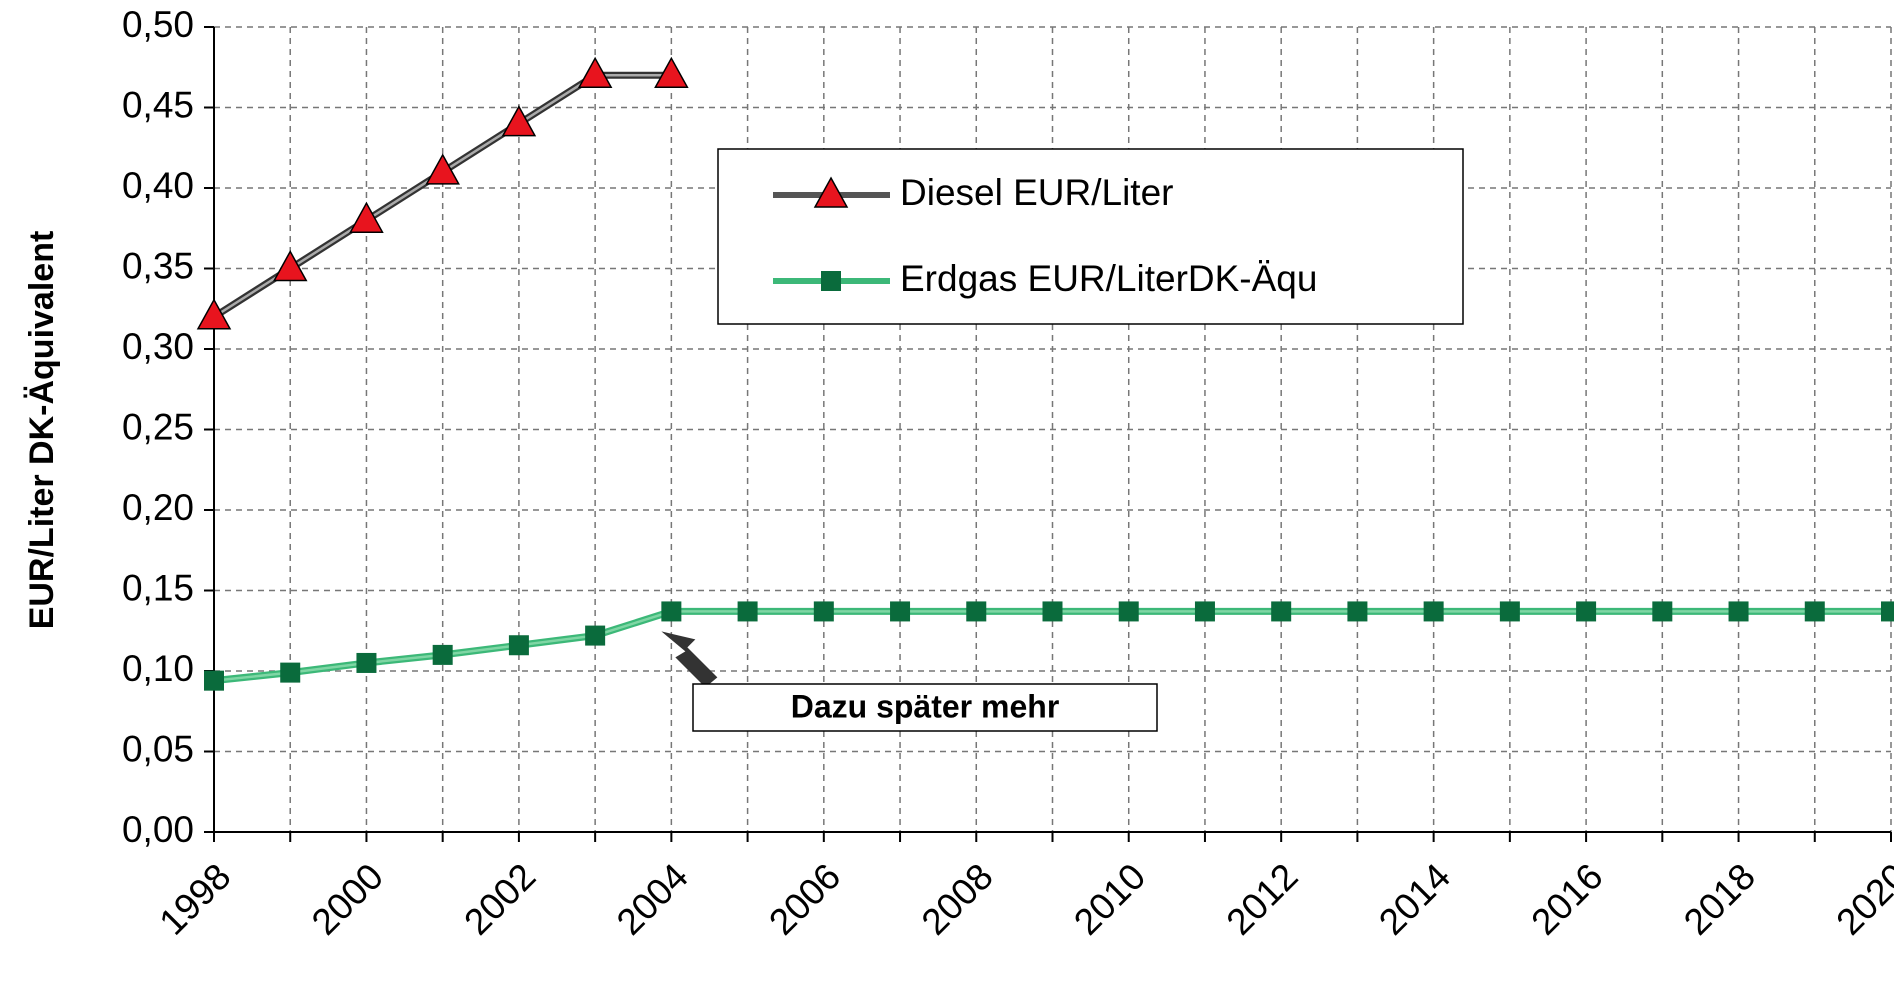 The width and height of the screenshot is (1894, 981). What do you see at coordinates (347, 899) in the screenshot?
I see `x-tick-label: 2000` at bounding box center [347, 899].